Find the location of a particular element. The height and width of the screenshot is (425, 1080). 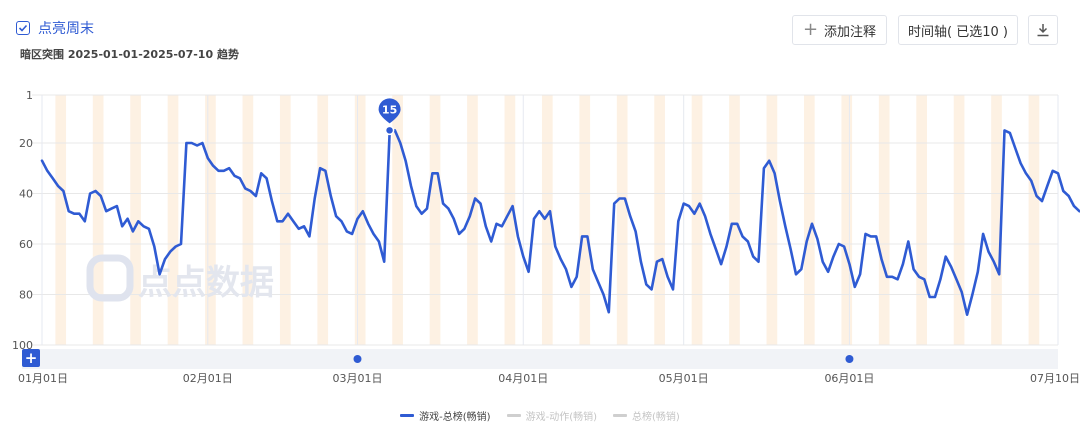

peak-value-label: 15 is located at coordinates (389, 109).